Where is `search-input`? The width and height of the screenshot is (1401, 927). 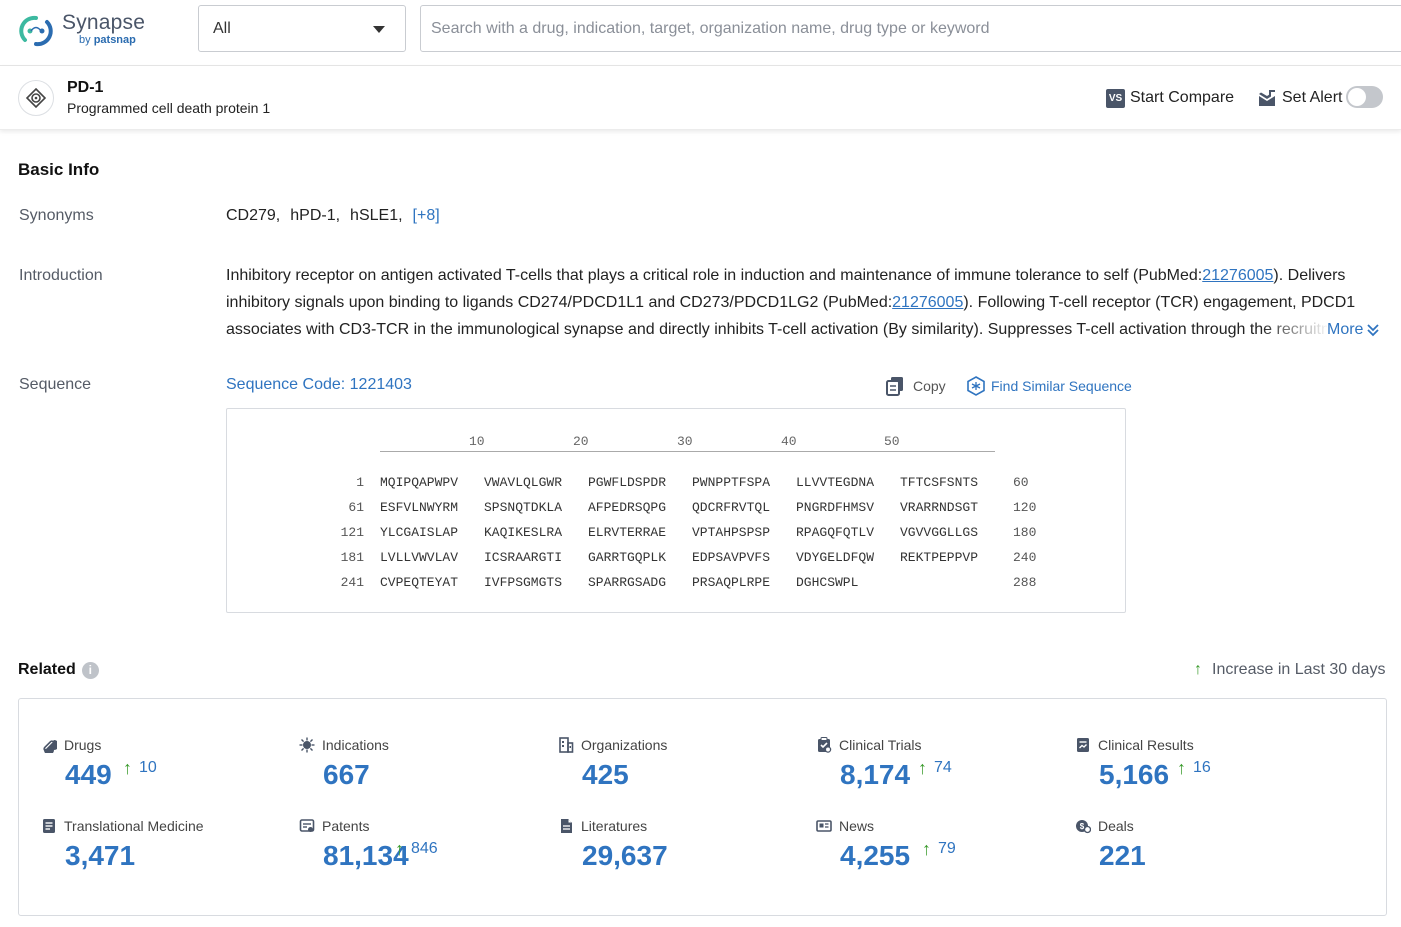 search-input is located at coordinates (911, 28).